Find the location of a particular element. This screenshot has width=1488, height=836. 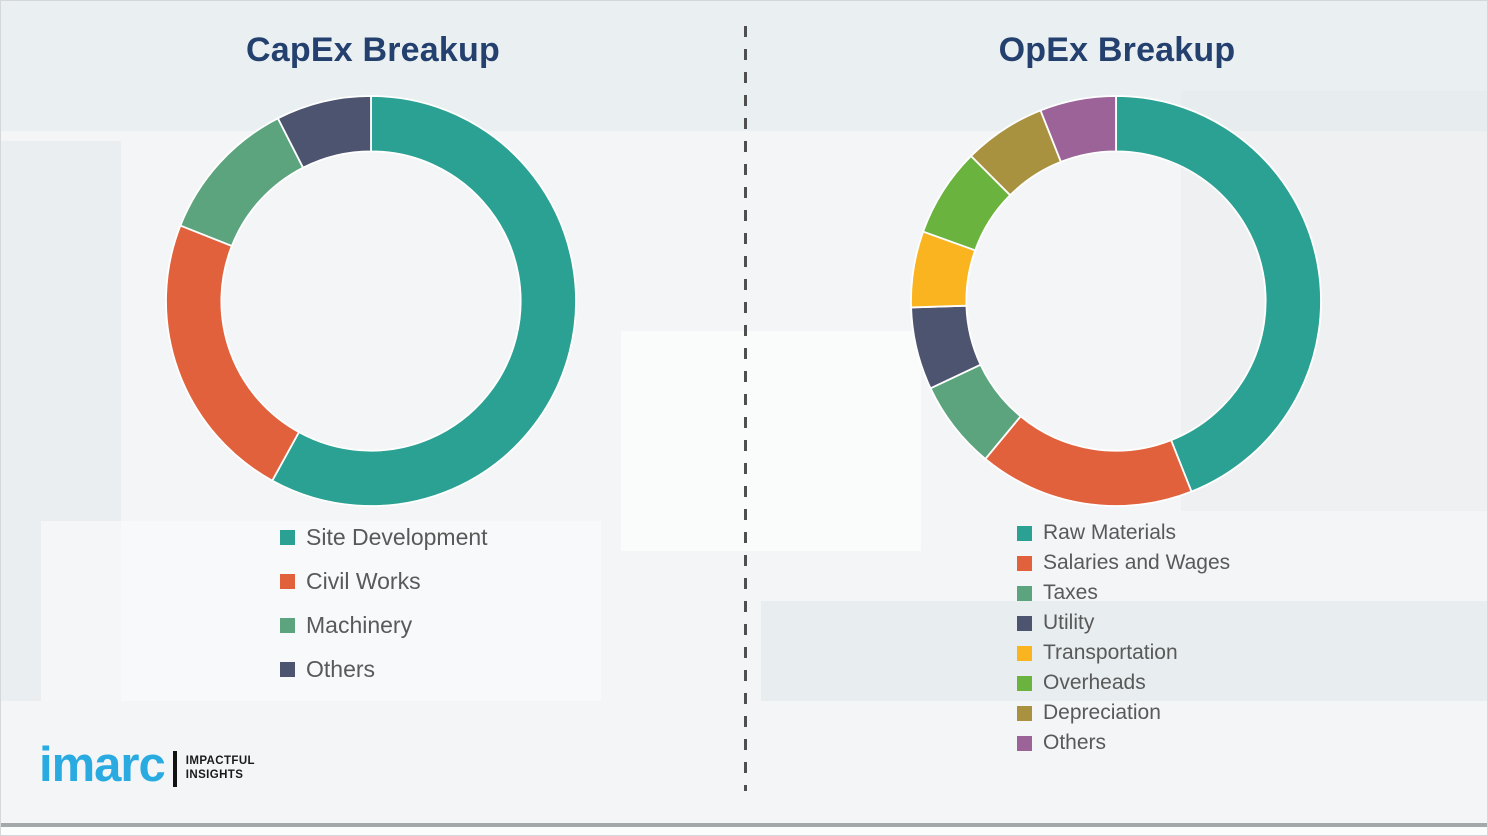

legend-item: Machinery is located at coordinates (384, 625).